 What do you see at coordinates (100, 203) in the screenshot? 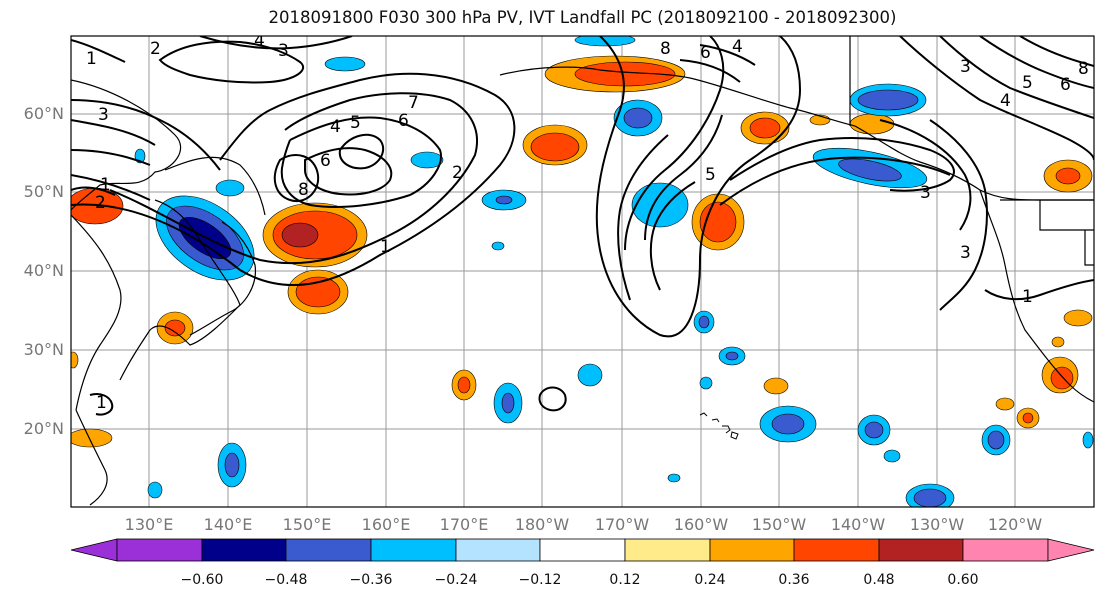
I see `contour-label-2a: 2` at bounding box center [100, 203].